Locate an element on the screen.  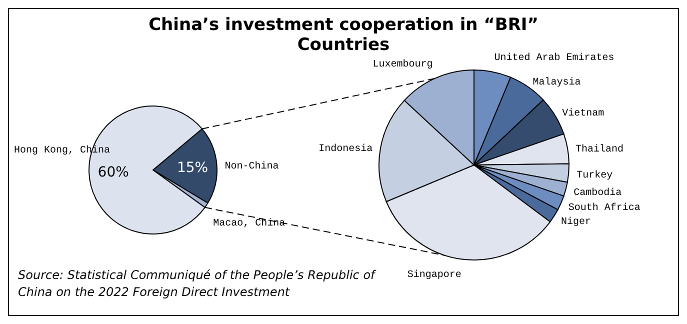
slice-label: Vietnam is located at coordinates (583, 114).